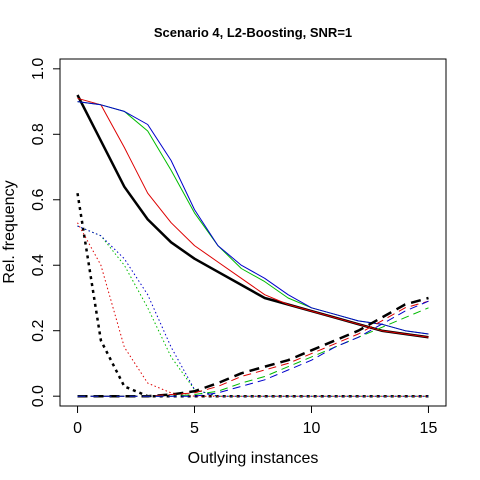 The height and width of the screenshot is (480, 480). I want to click on y-tick-label: 0.4, so click(38, 265).